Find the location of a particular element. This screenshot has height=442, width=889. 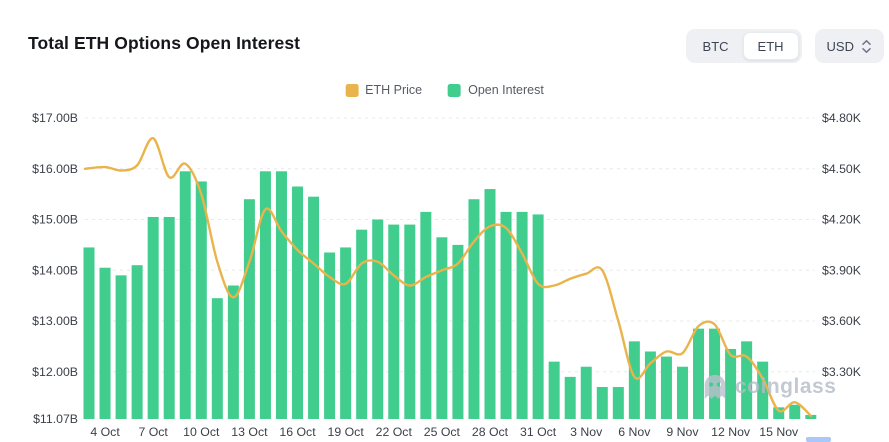

btc-toggle-button: BTC is located at coordinates (716, 46).